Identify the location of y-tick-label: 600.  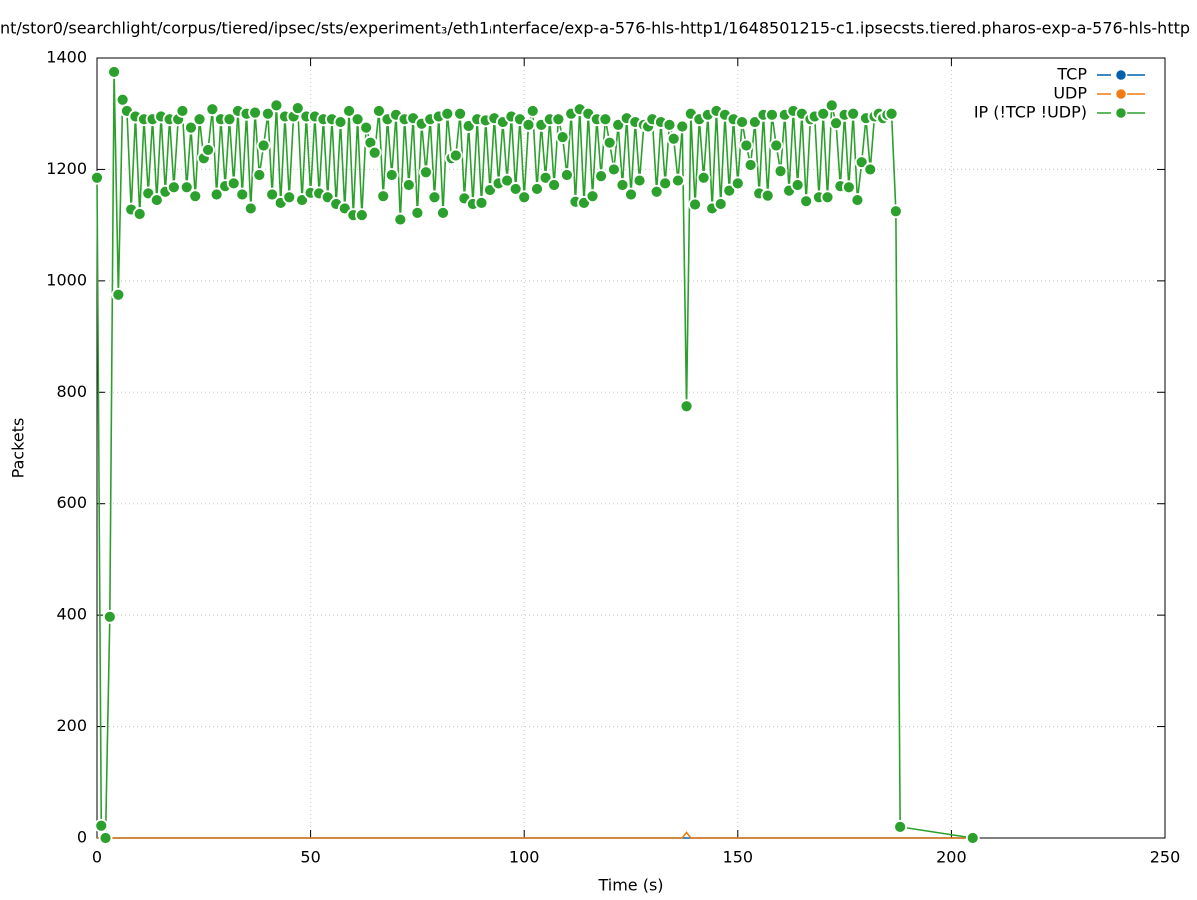
(71, 502).